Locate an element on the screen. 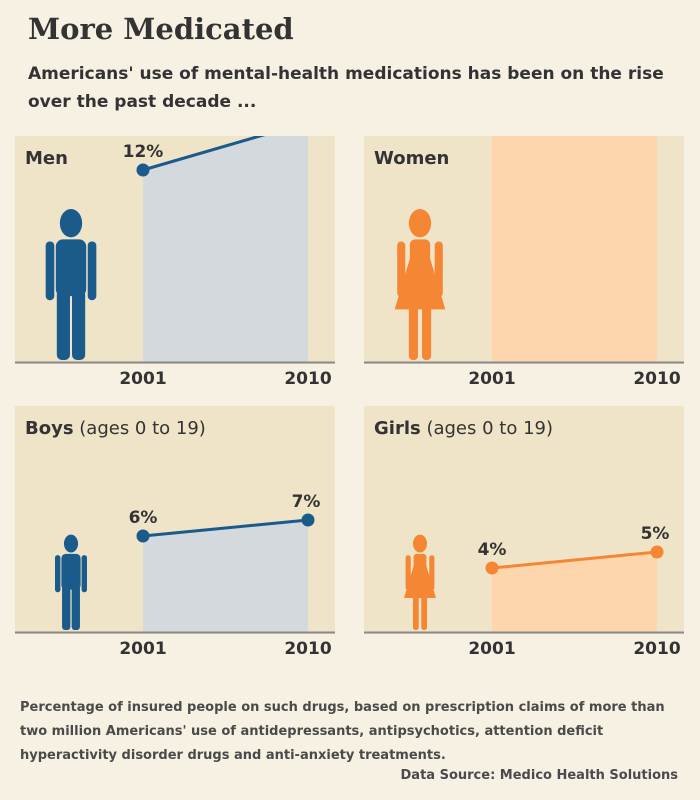 Image resolution: width=700 pixels, height=800 pixels. panel-title: Boys (ages 0 to 19) is located at coordinates (115, 428).